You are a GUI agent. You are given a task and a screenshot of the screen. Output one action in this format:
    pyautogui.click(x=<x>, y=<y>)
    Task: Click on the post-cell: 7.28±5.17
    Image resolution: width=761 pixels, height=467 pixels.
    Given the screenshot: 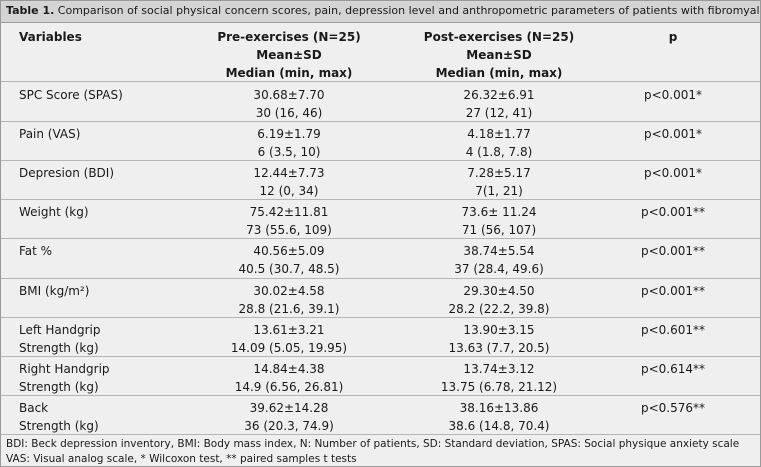 What is the action you would take?
    pyautogui.click(x=499, y=173)
    